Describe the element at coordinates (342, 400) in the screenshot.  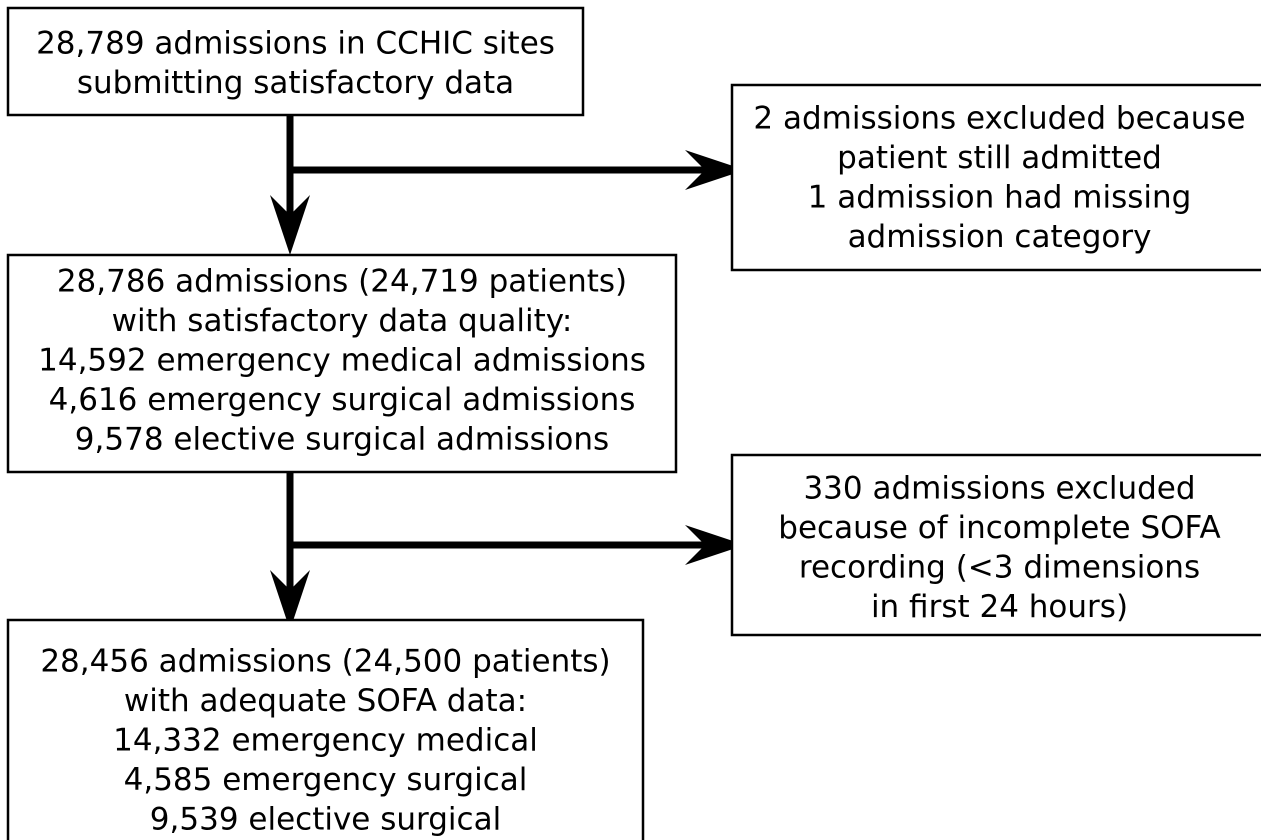
I see `node-text: 4,616 emergency surgical admissions` at that location.